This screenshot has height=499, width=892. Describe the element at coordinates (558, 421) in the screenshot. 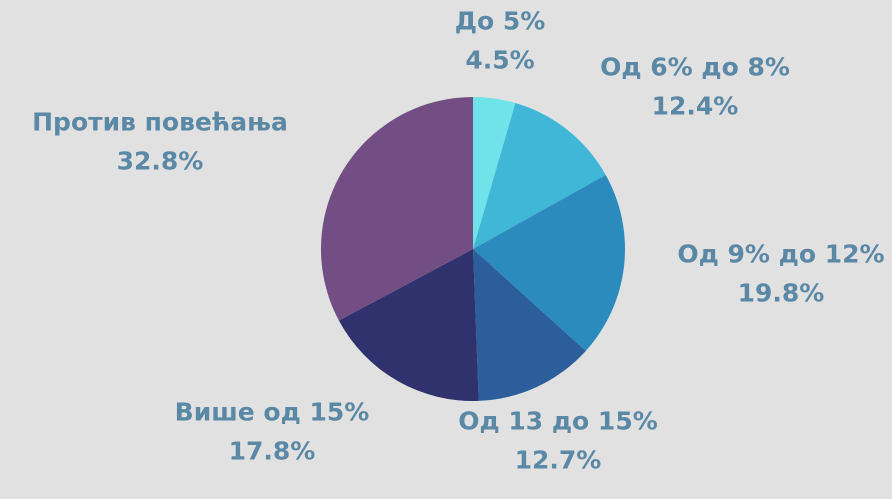

I see `slice-category-label: Од 13 до 15%` at that location.